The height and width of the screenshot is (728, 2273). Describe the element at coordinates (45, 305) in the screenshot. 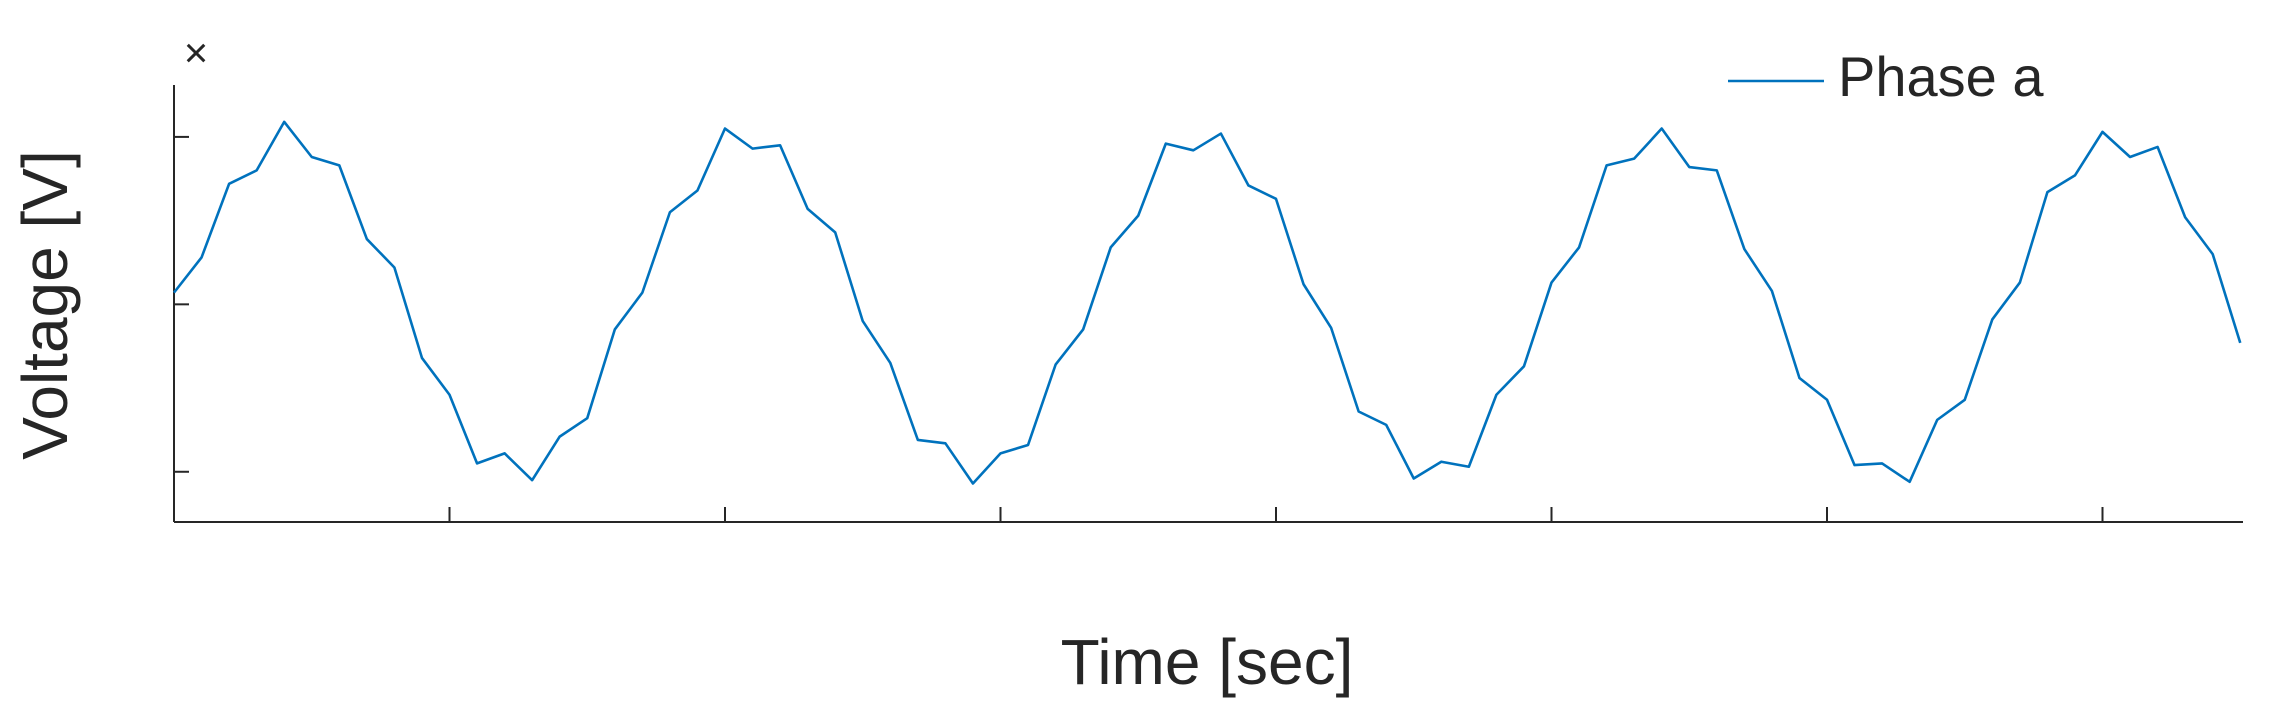

I see `y-axis-label: Voltage [V]` at that location.